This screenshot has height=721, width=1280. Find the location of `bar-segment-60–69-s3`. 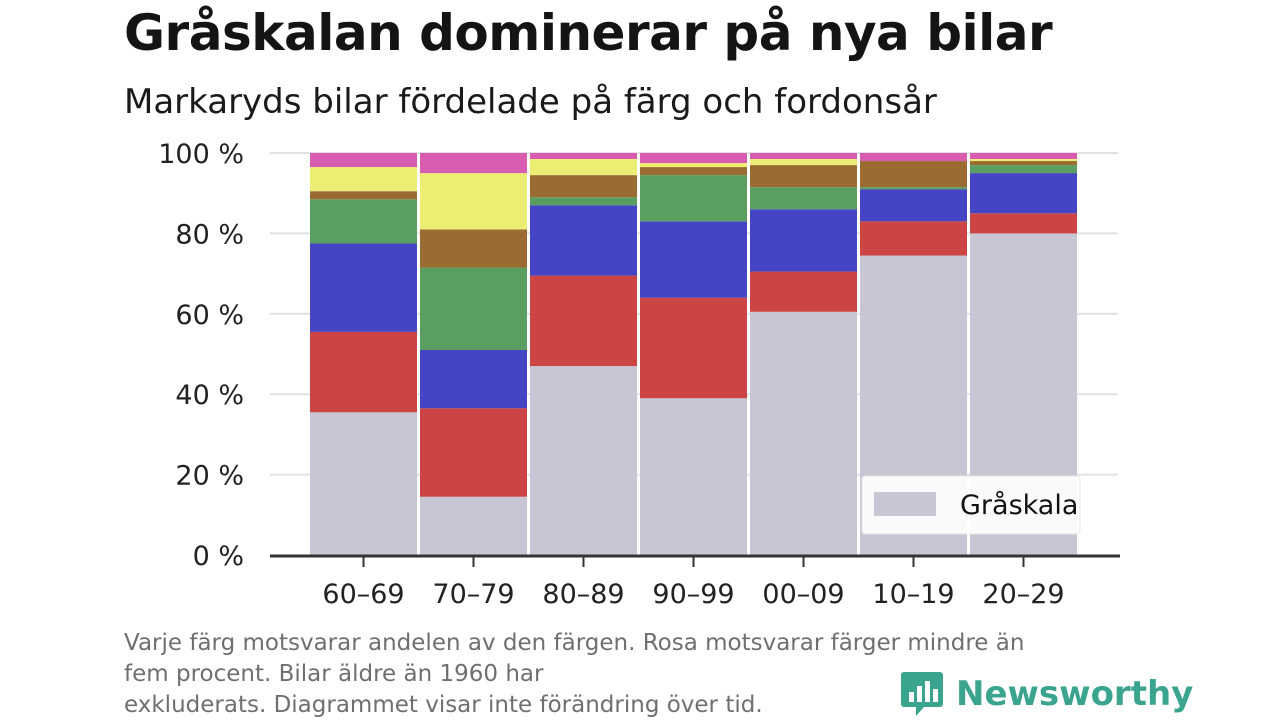

bar-segment-60–69-s3 is located at coordinates (363, 221).